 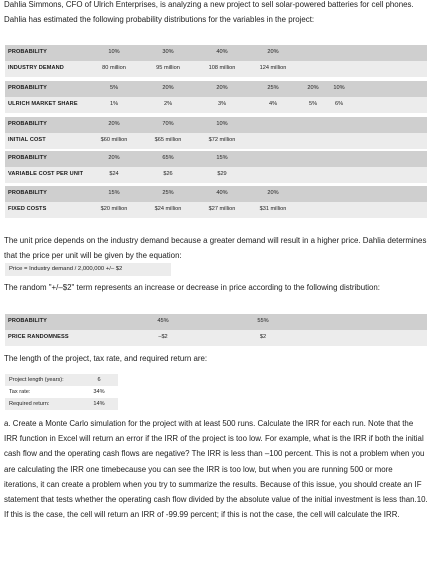 I want to click on table-cell: 108 million, so click(x=222, y=68).